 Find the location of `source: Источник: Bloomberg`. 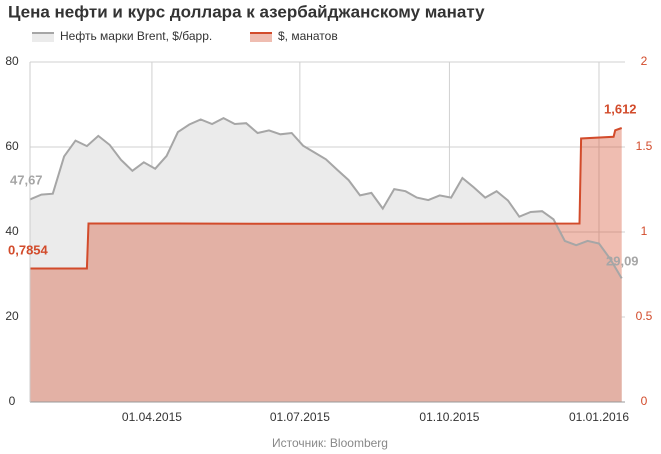

source: Источник: Bloomberg is located at coordinates (330, 443).